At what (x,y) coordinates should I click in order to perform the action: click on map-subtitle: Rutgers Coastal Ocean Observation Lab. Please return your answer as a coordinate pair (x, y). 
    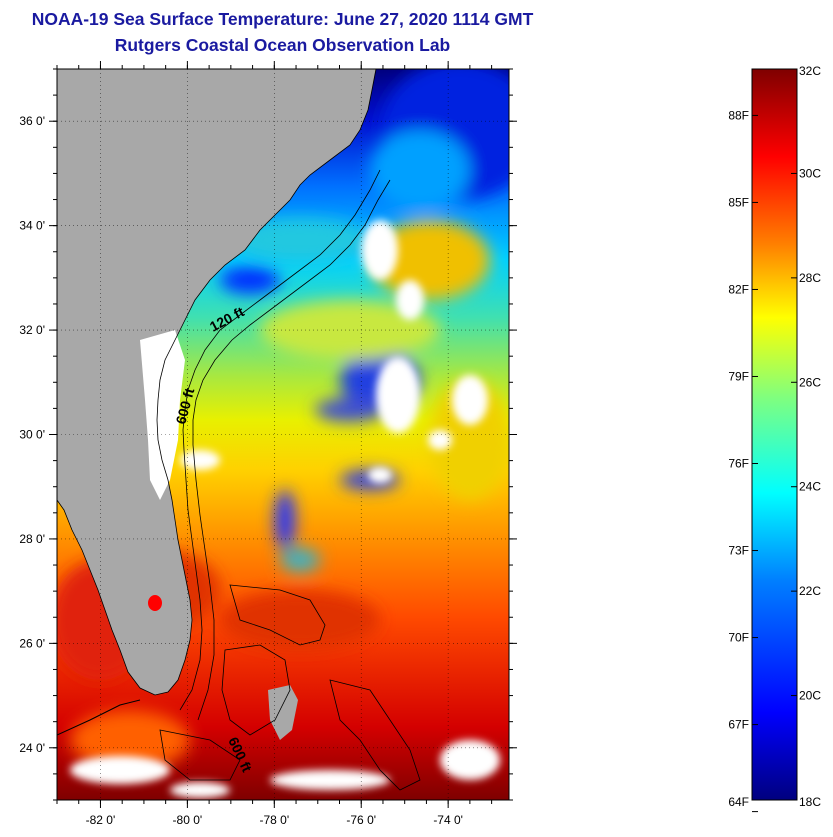
    Looking at the image, I should click on (282, 45).